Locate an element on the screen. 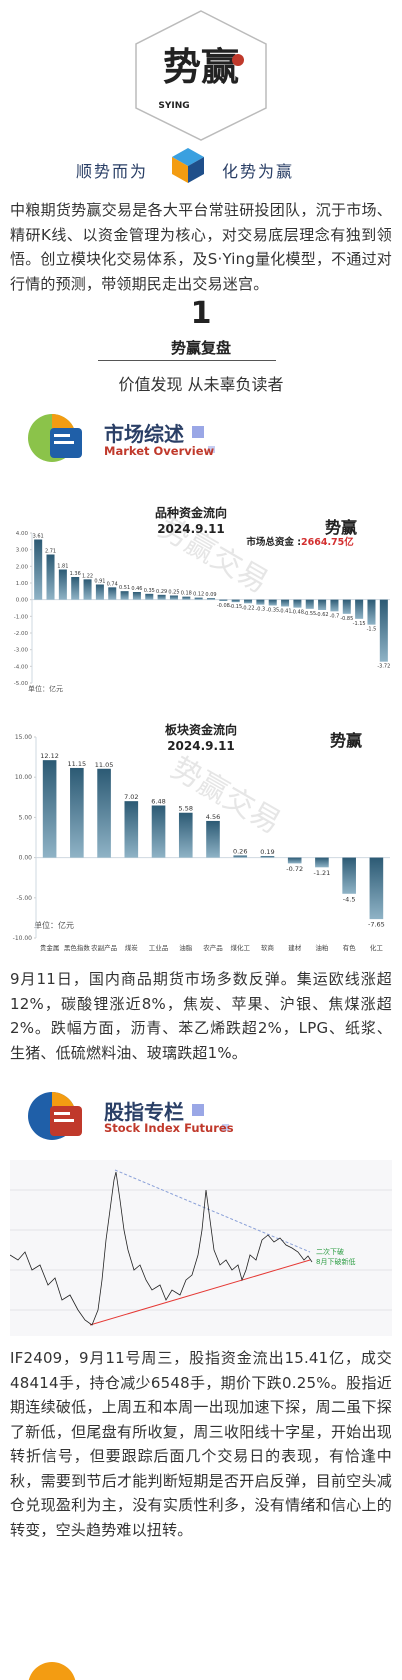 Image resolution: width=402 pixels, height=1680 pixels. total-label: 市场总资金 : is located at coordinates (273, 542).